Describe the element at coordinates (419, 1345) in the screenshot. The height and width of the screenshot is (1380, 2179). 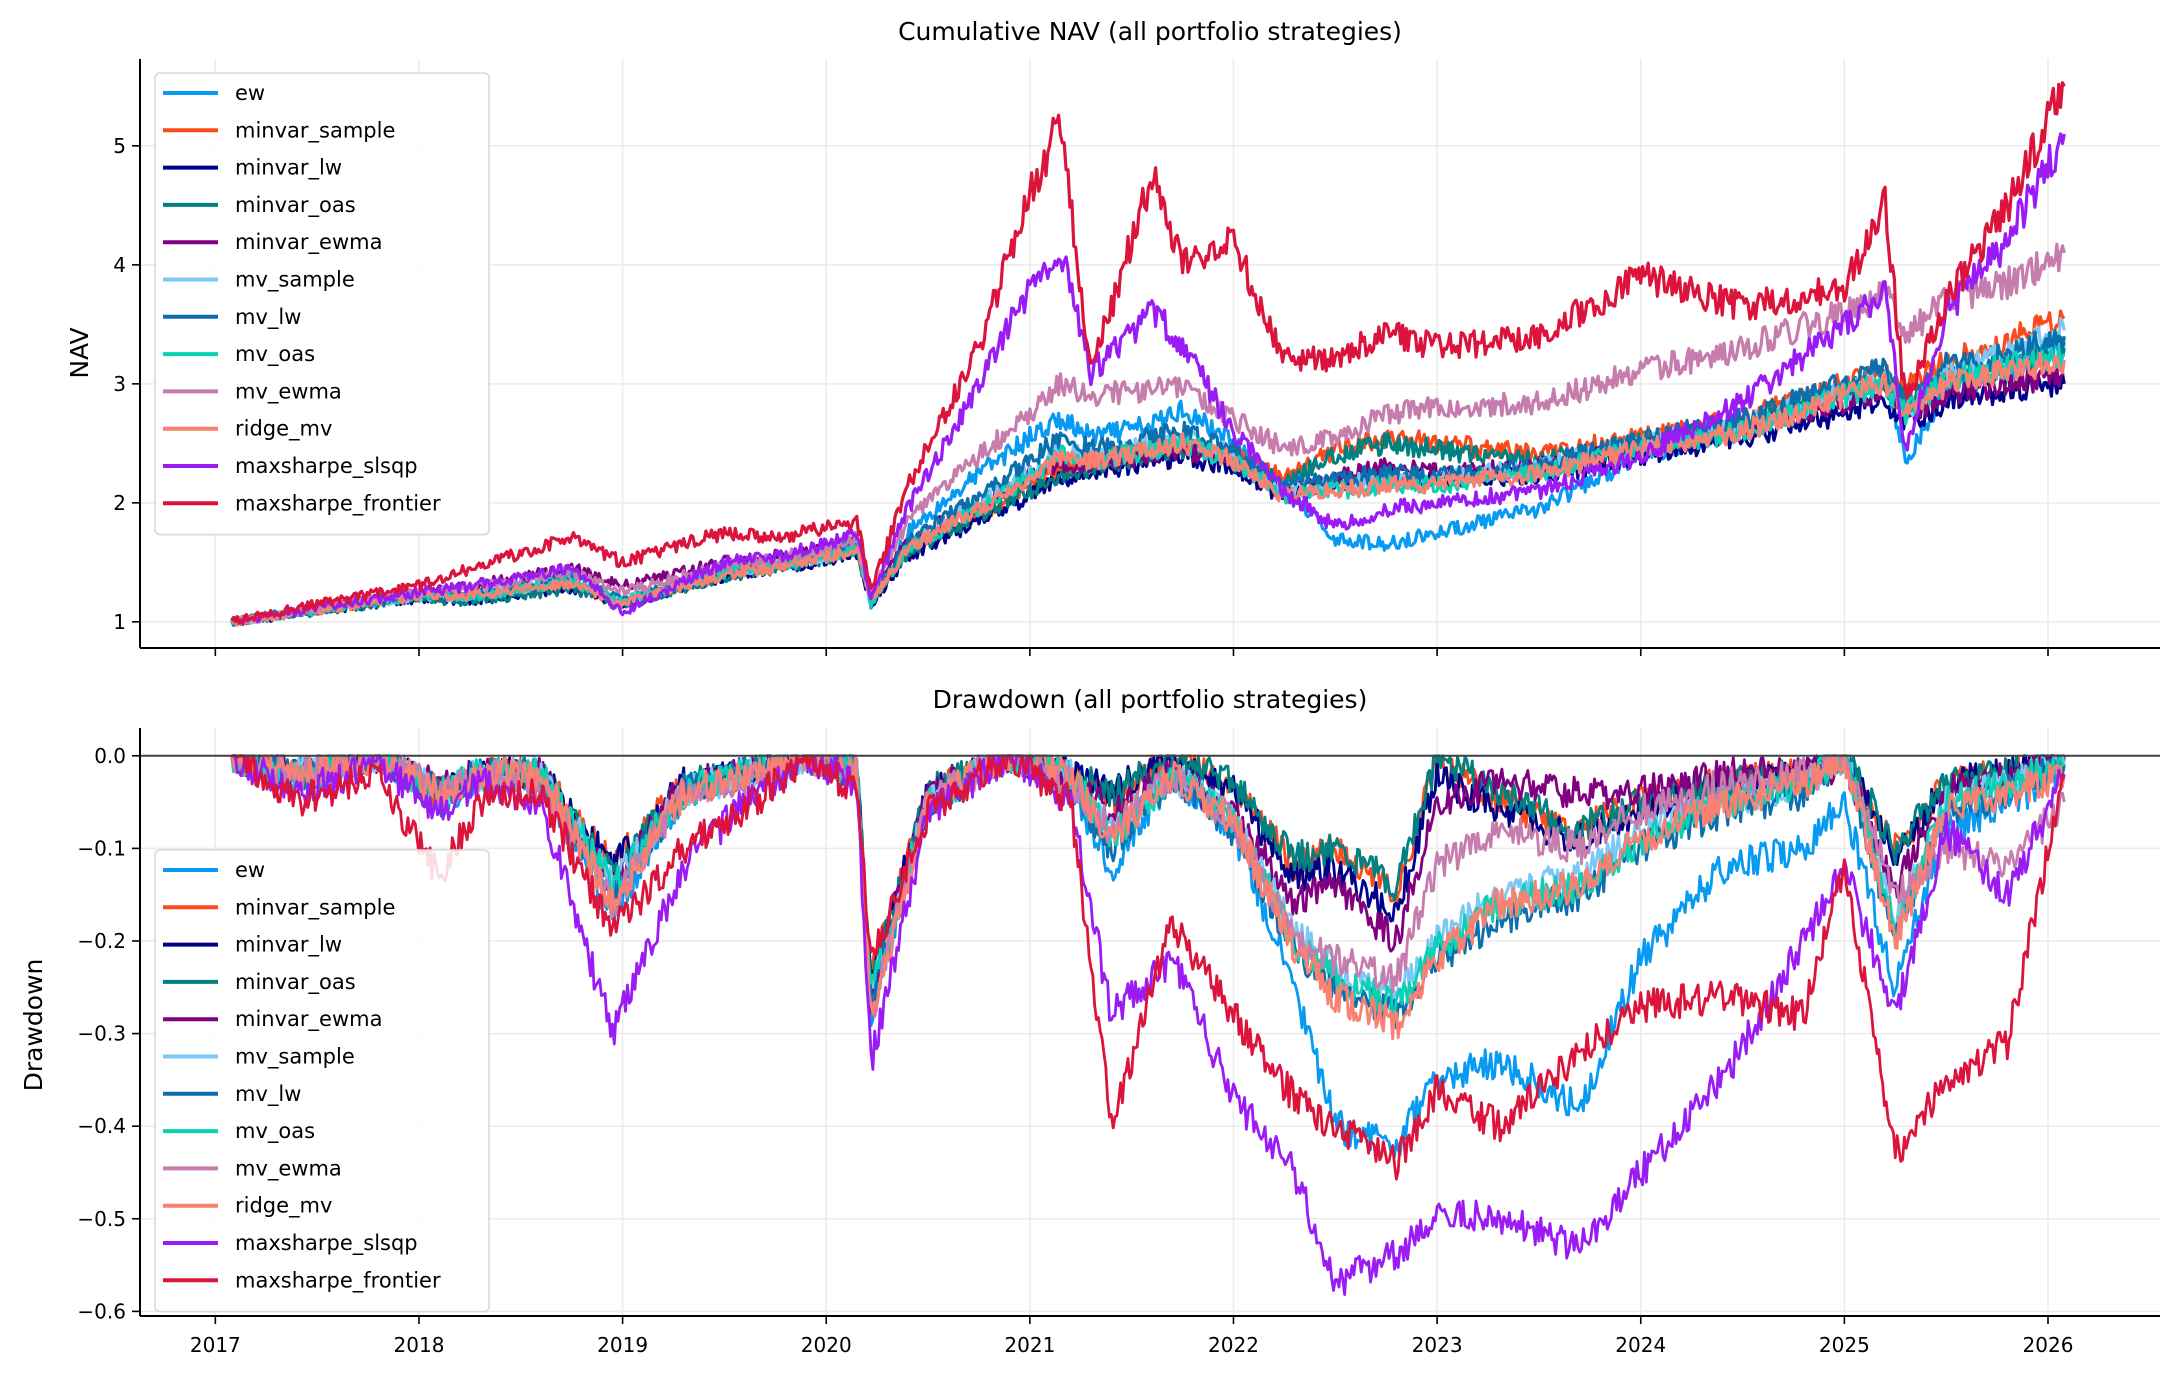
I see `x-tick-label: 2018` at that location.